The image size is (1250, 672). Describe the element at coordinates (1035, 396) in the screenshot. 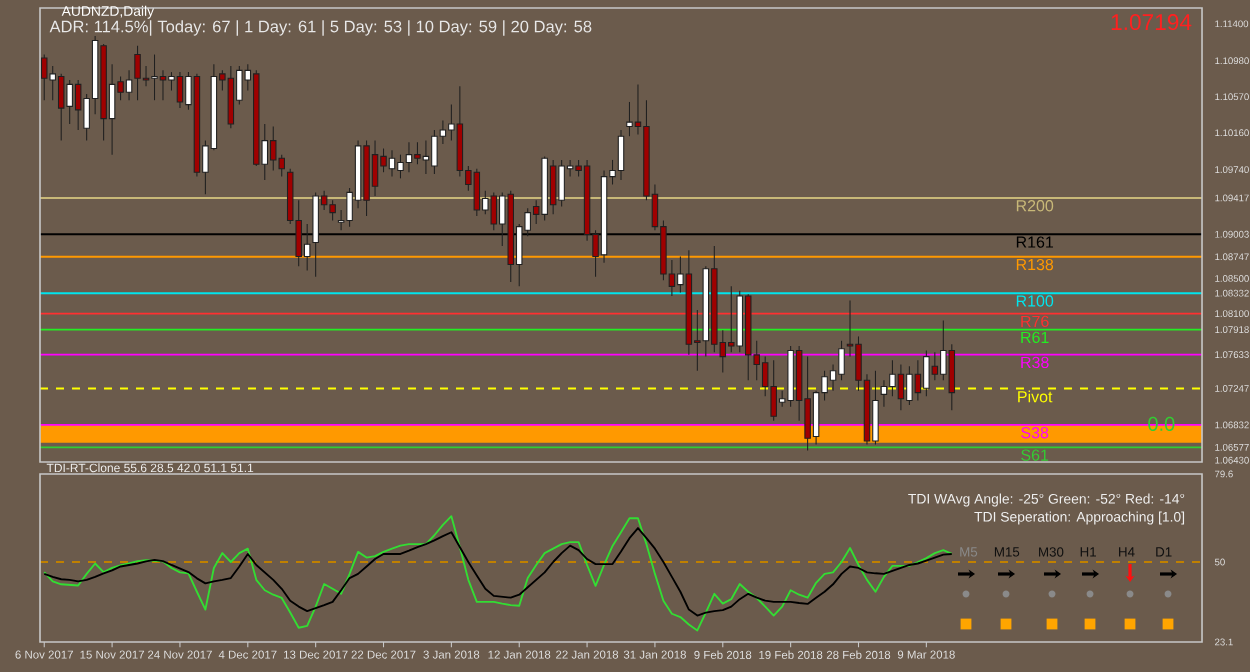

I see `ref-line-label: Pivot` at that location.